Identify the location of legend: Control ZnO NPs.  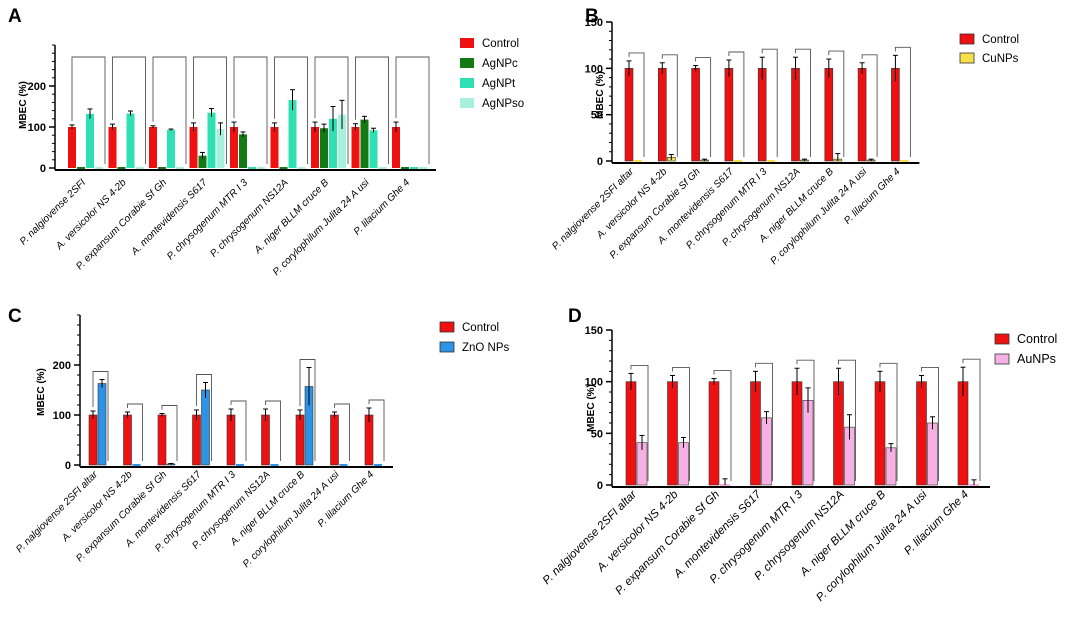
(474, 337).